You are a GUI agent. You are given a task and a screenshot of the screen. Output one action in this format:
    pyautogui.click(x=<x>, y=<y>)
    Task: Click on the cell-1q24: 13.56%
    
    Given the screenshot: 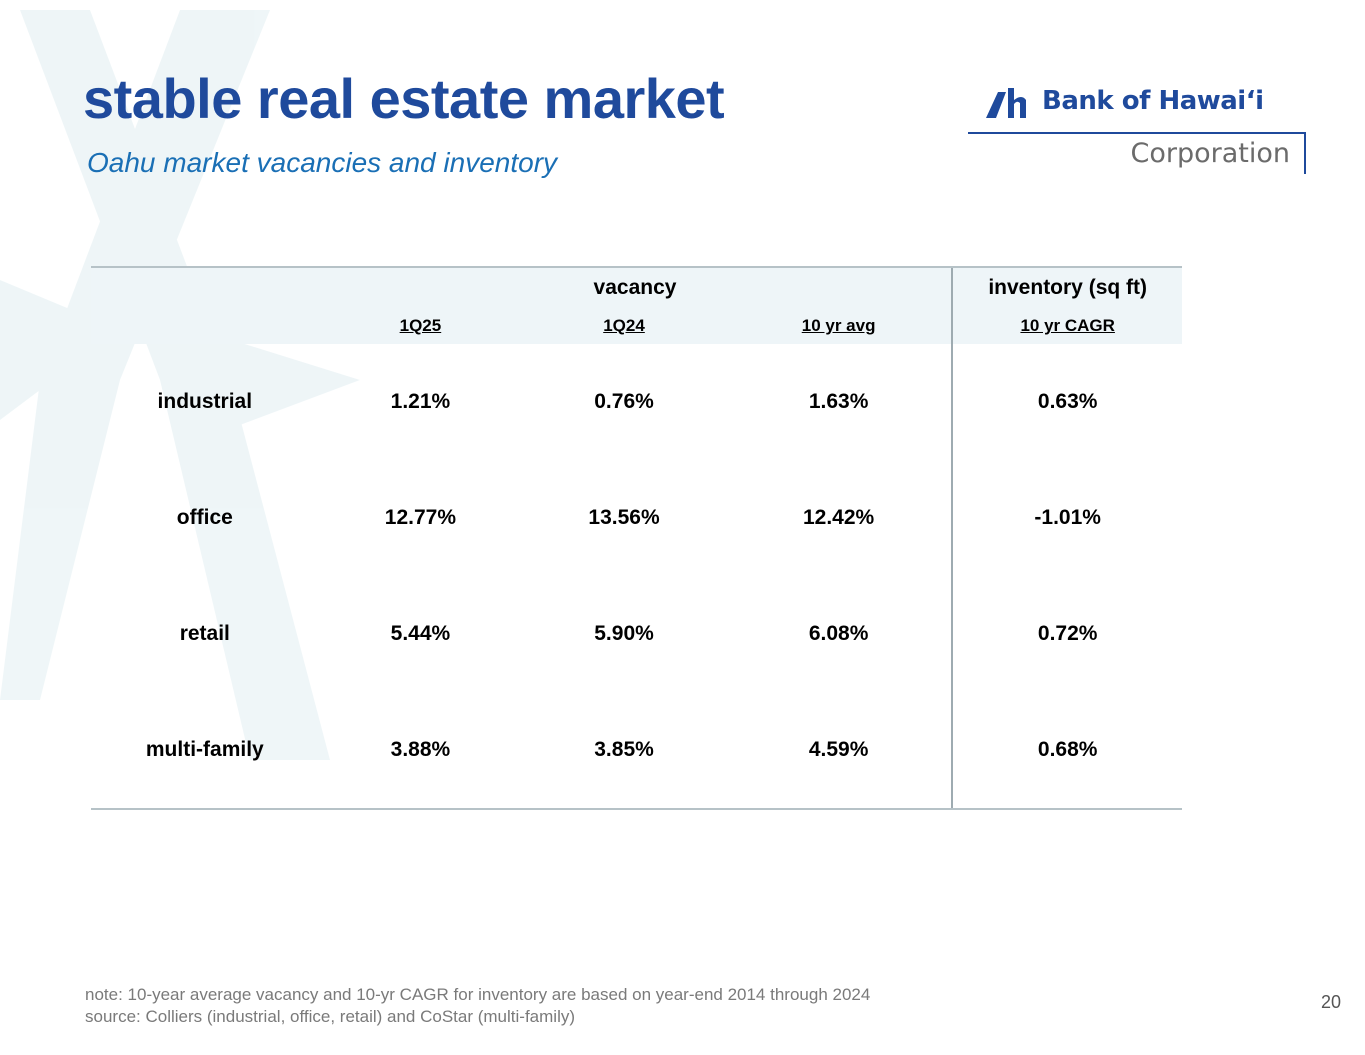 What is the action you would take?
    pyautogui.click(x=624, y=517)
    